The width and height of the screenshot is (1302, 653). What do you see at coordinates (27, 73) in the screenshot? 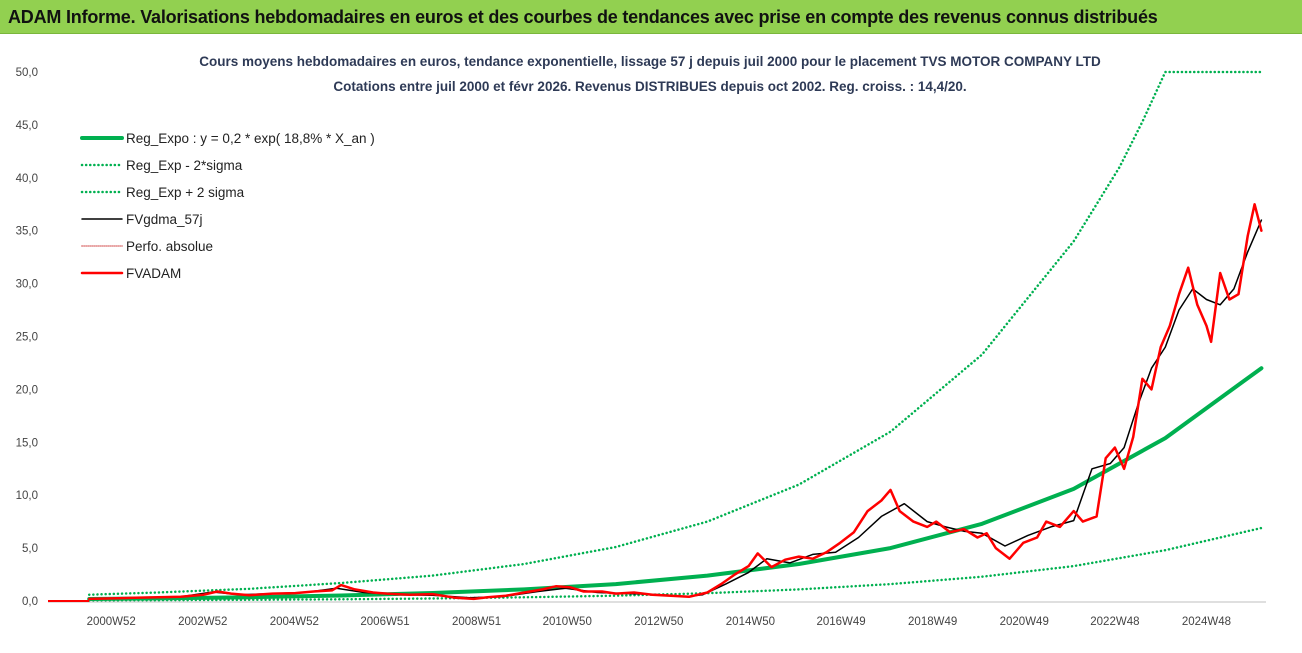
I see `y-tick-label: 50,0` at bounding box center [27, 73].